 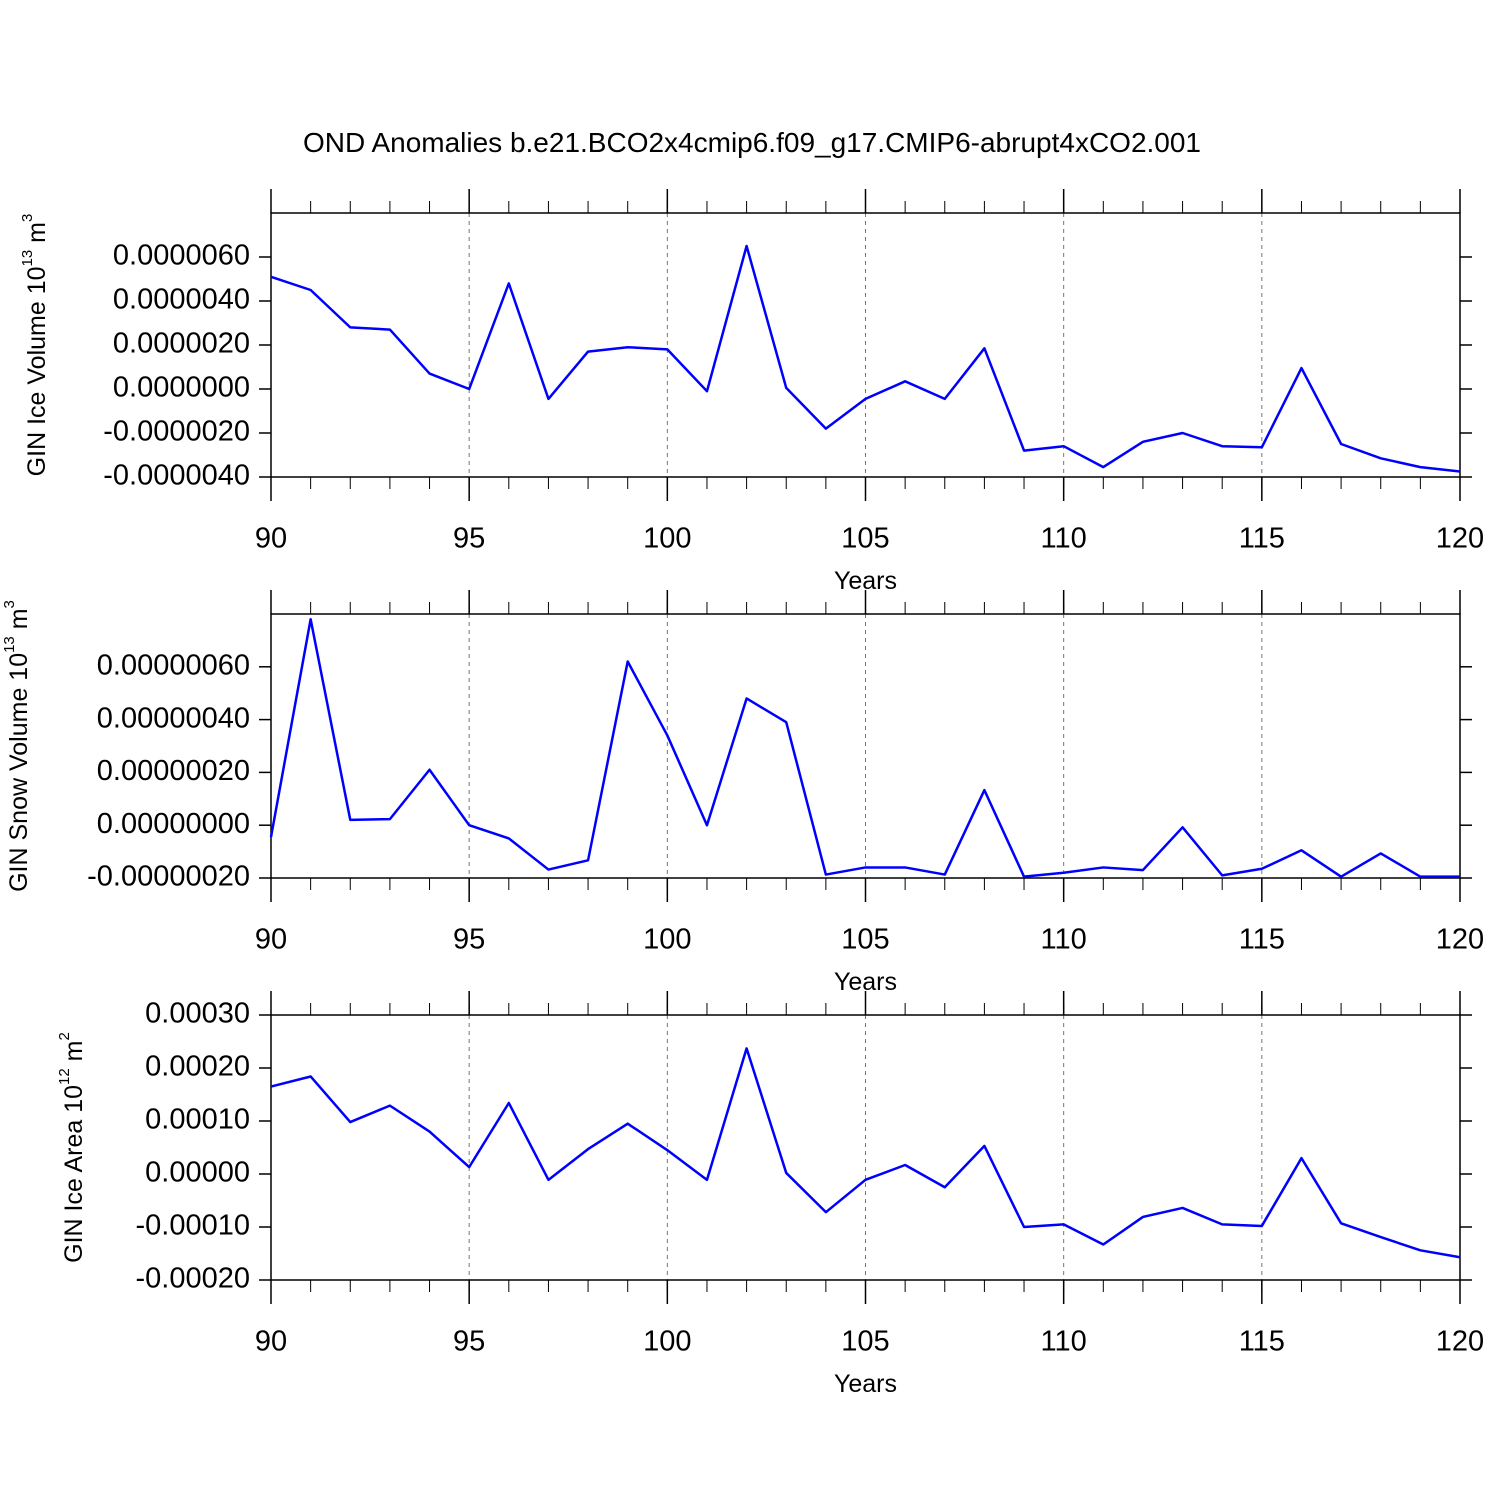 I want to click on y-tick-label: 0.00020, so click(x=197, y=1067).